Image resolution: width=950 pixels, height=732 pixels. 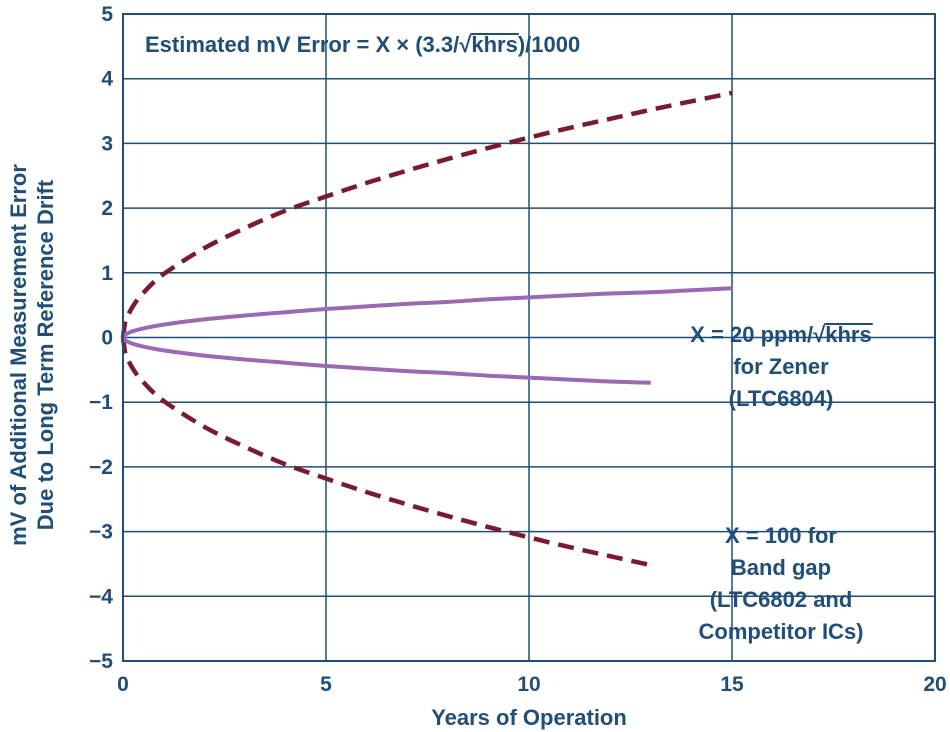 What do you see at coordinates (732, 684) in the screenshot?
I see `x-tick-label: 15` at bounding box center [732, 684].